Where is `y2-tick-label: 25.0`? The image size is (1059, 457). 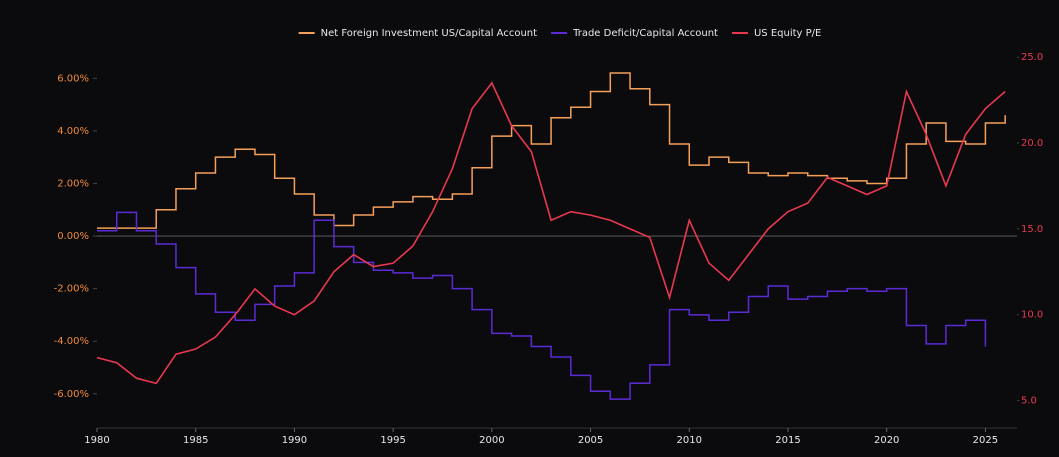 y2-tick-label: 25.0 is located at coordinates (1032, 57).